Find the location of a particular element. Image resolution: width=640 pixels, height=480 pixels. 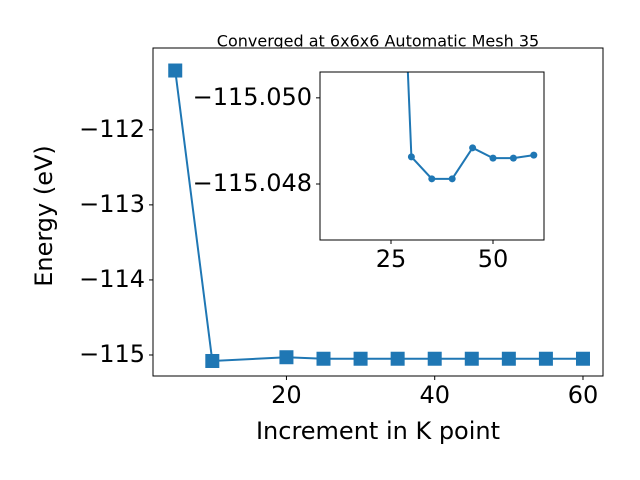

y-axis-label: Energy (eV) is located at coordinates (44, 216).